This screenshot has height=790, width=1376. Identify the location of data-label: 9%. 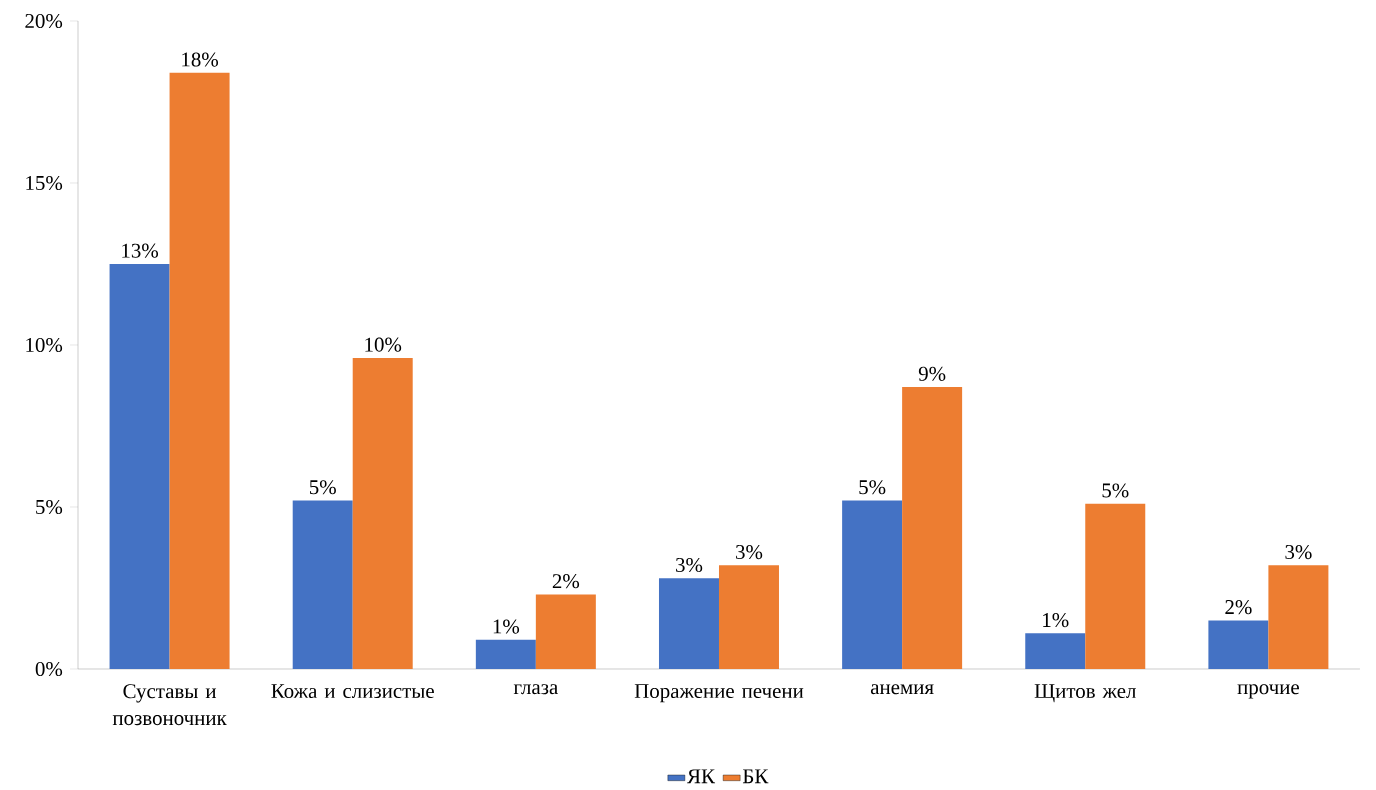
(932, 373).